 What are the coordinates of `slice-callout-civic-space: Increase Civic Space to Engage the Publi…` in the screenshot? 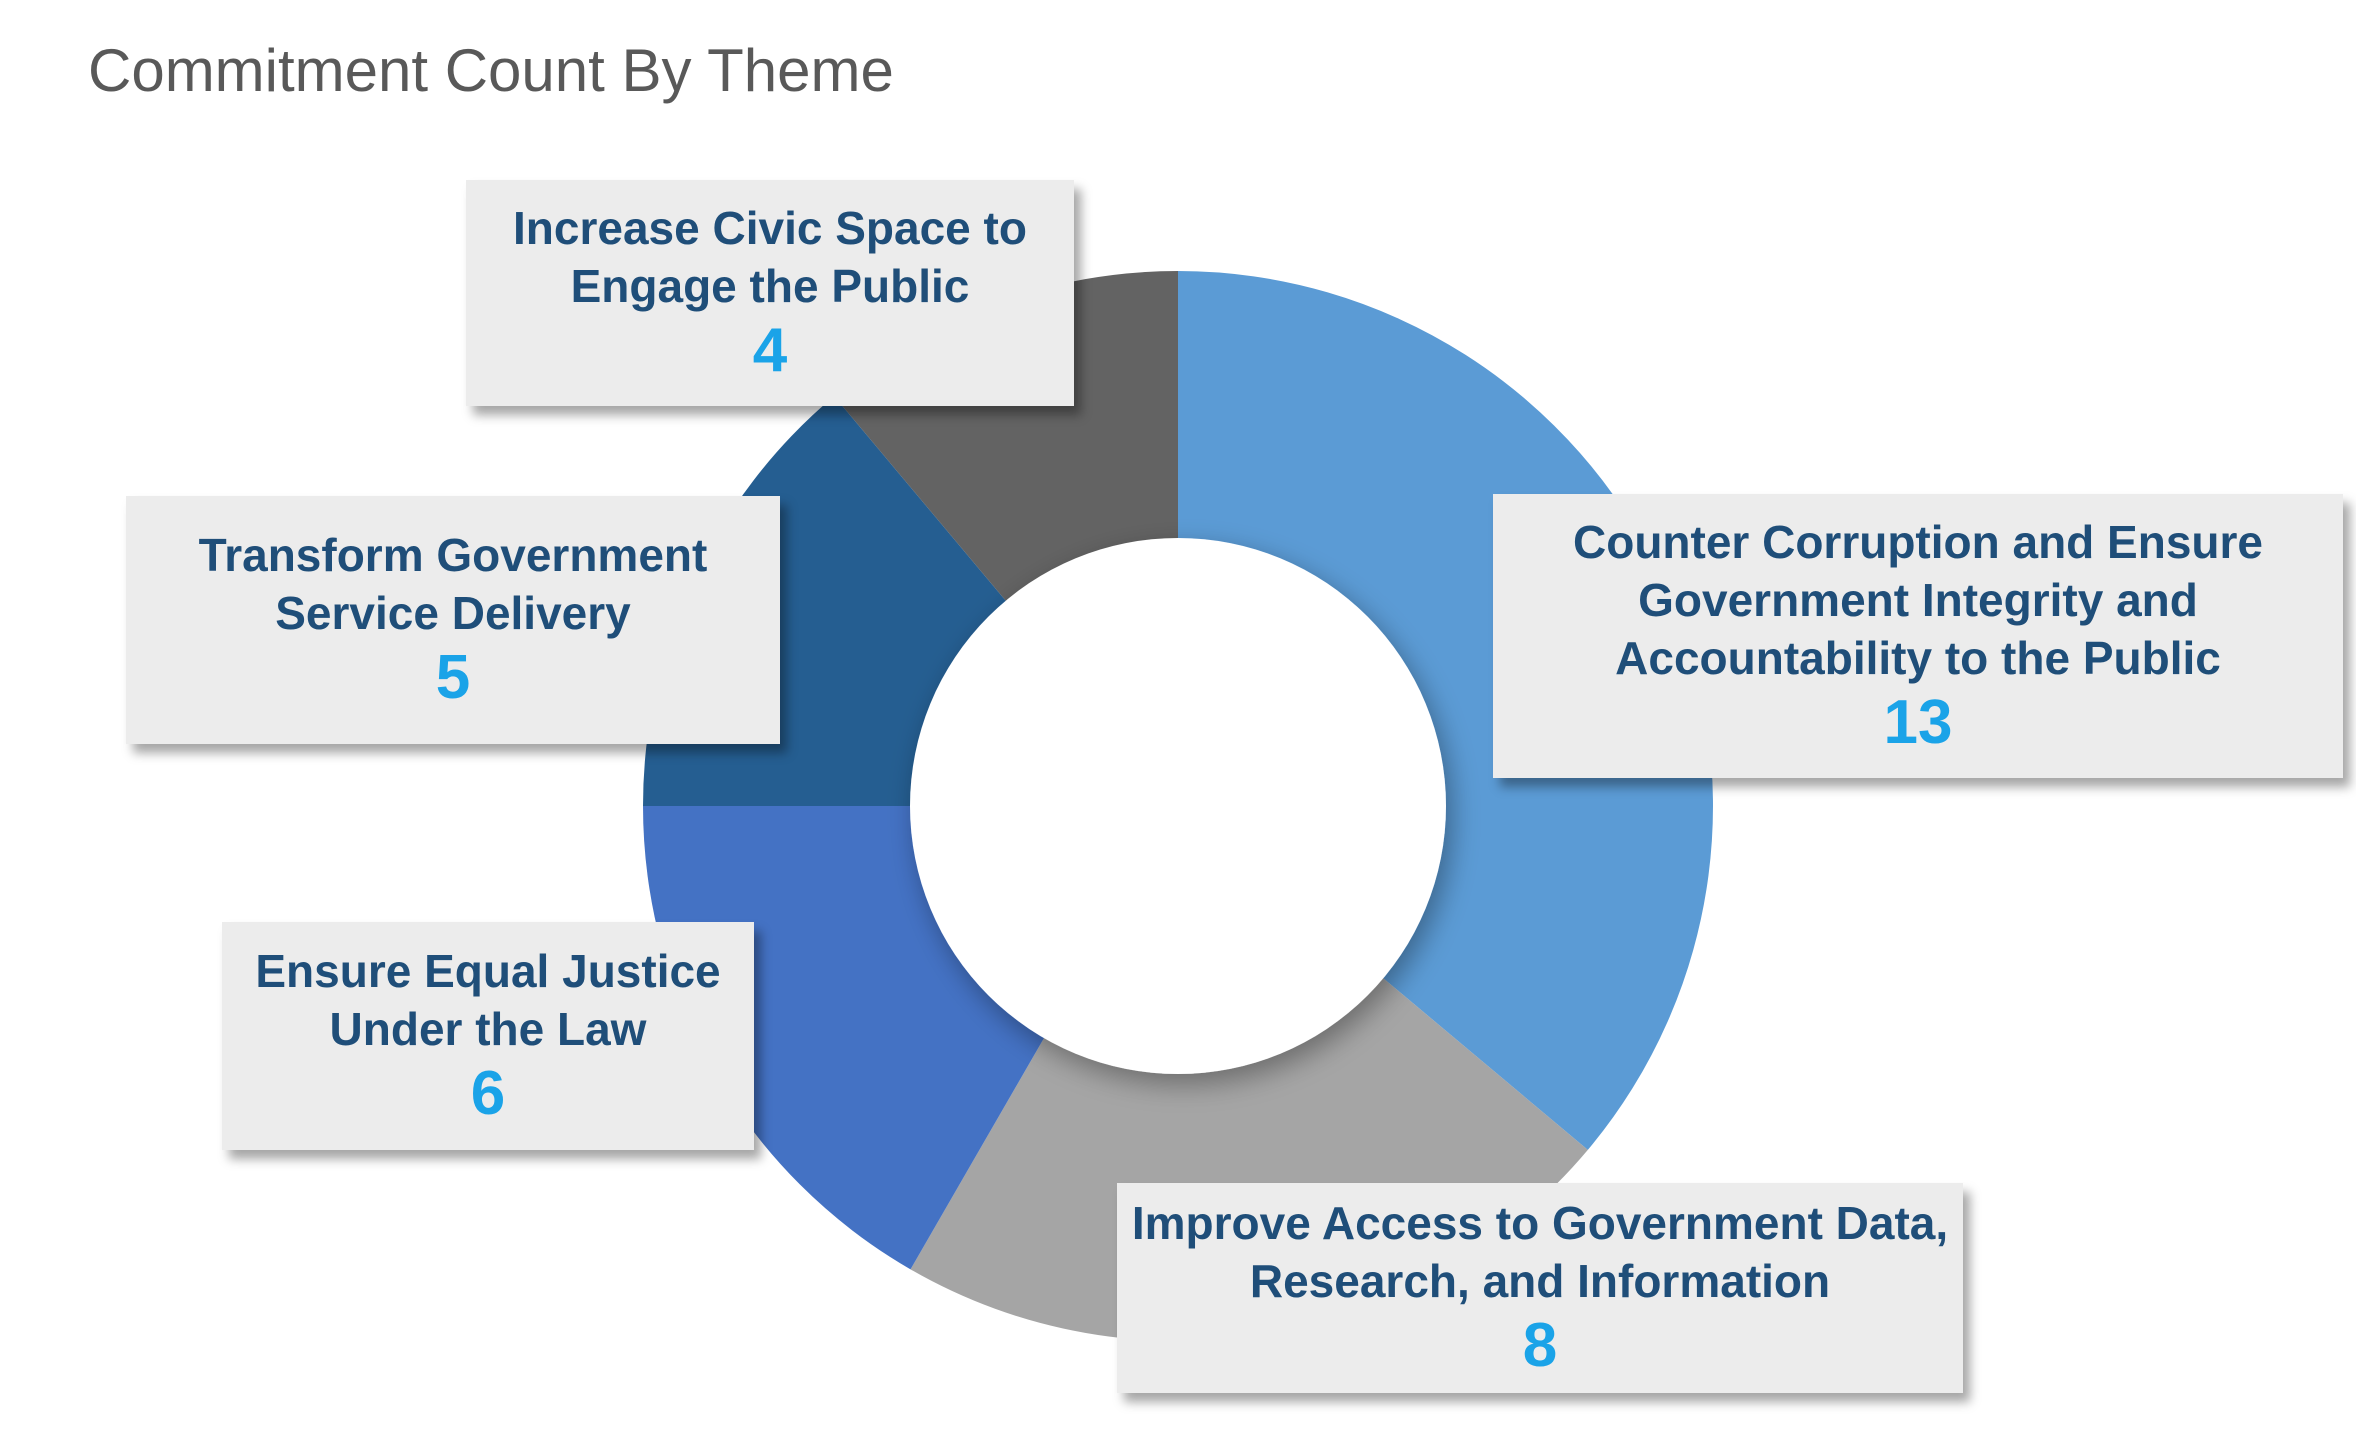 It's located at (770, 293).